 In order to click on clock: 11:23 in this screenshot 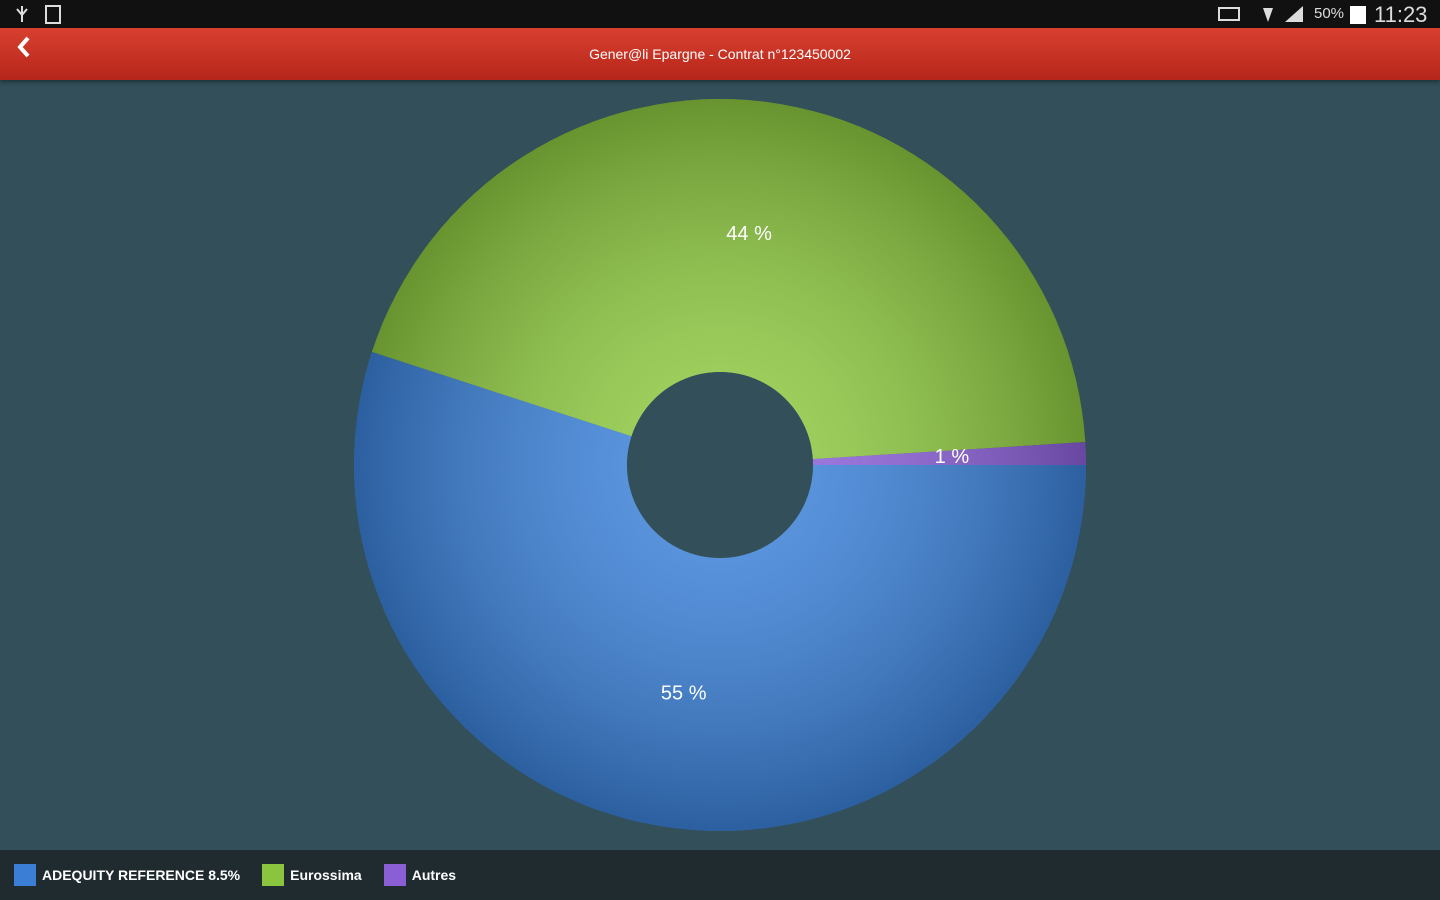, I will do `click(1401, 14)`.